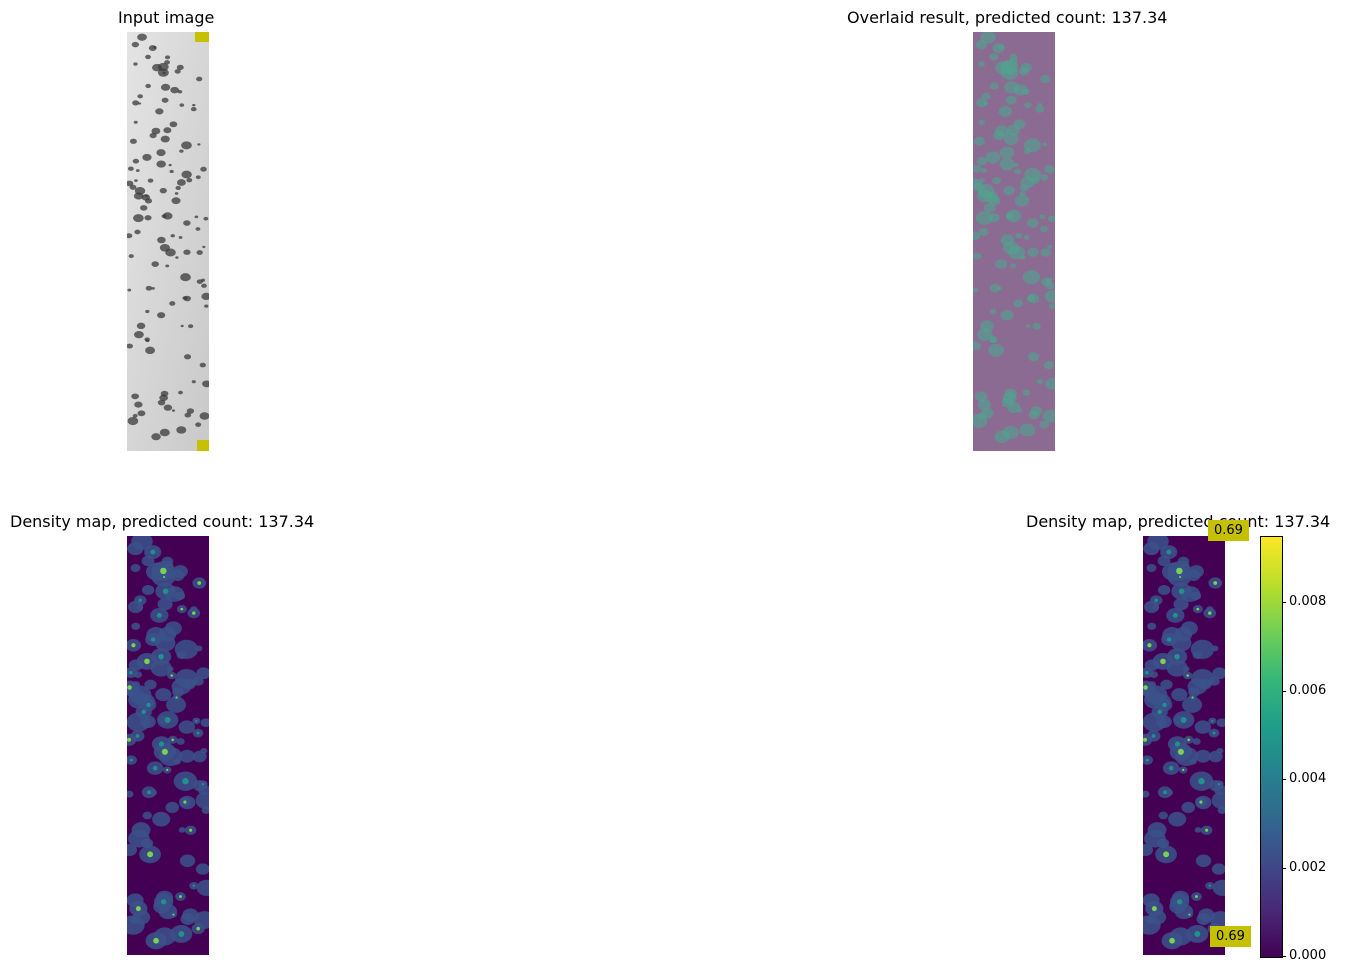 The width and height of the screenshot is (1352, 974). I want to click on density-map-panel, so click(168, 745).